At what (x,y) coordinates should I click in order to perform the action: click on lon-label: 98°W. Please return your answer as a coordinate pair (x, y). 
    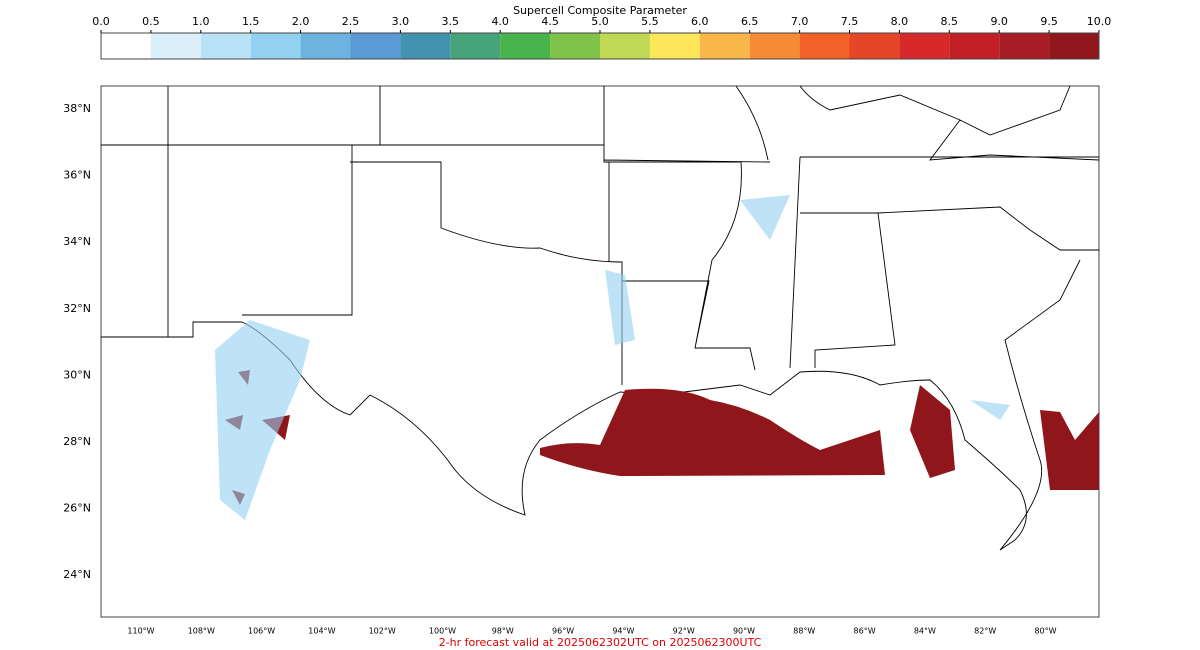
    Looking at the image, I should click on (503, 631).